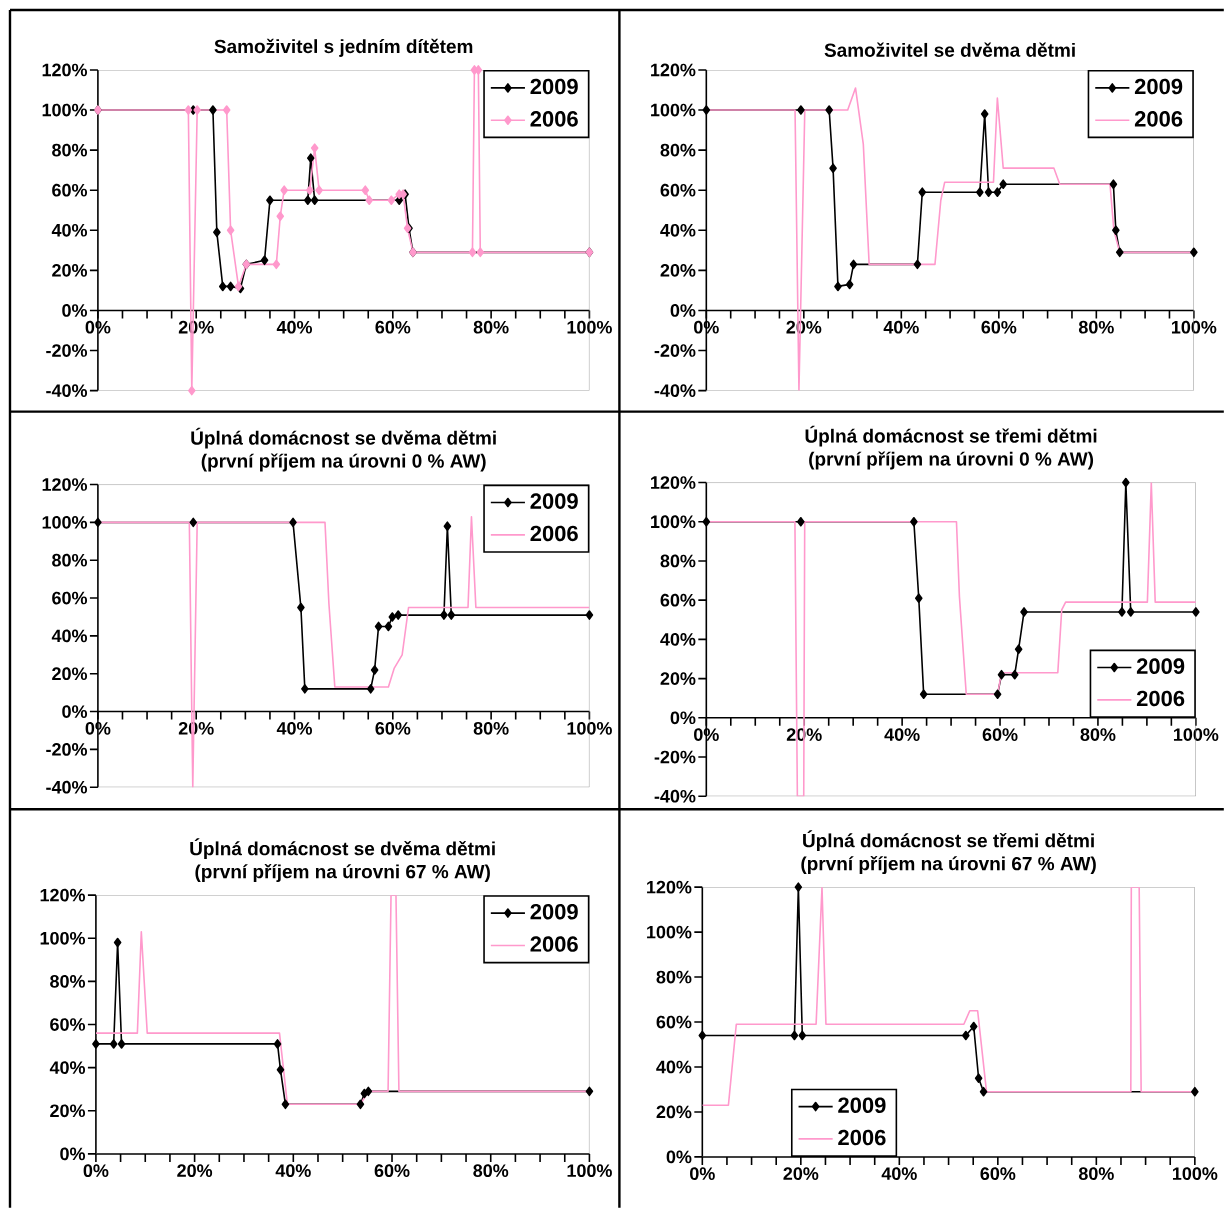  I want to click on chart-title: Samoživitel s jedním dítětem, so click(343, 47).